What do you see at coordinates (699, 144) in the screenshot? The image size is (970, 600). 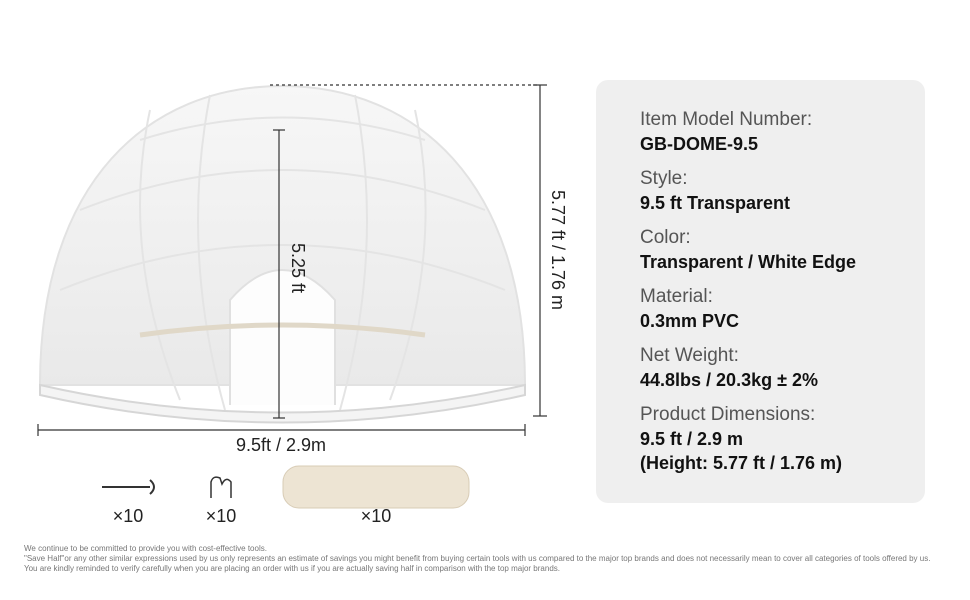 I see `spec-value: GB-DOME-9.5` at bounding box center [699, 144].